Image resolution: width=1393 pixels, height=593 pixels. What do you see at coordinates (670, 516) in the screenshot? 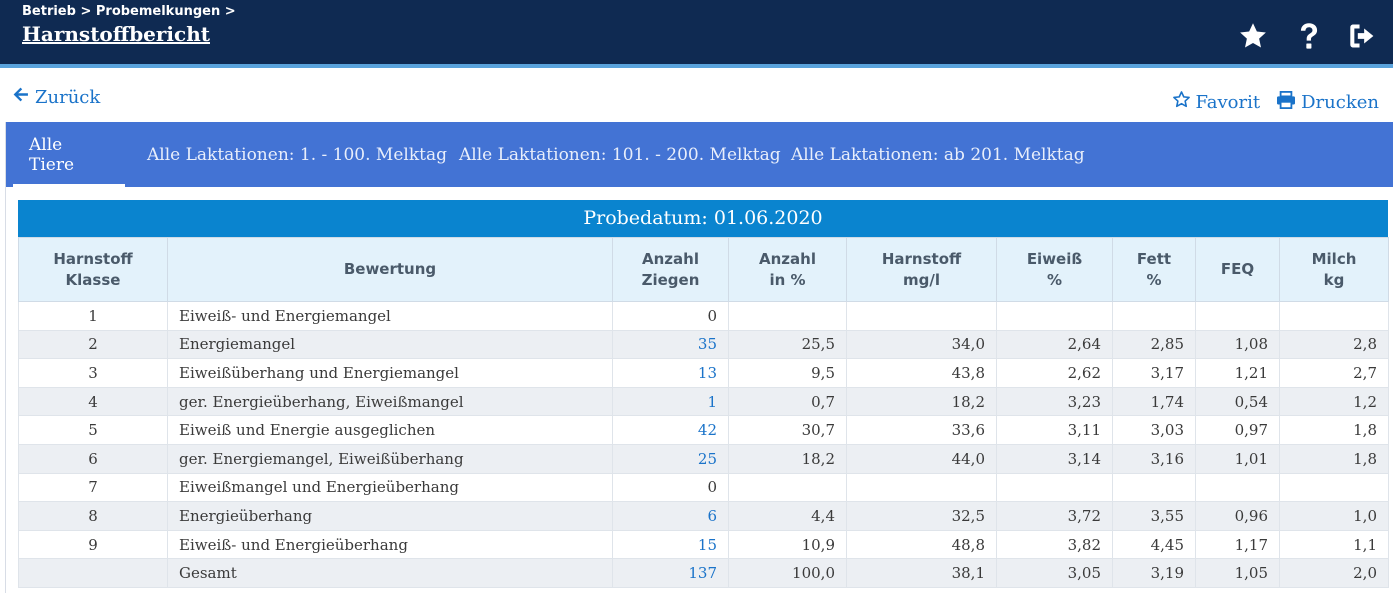
I see `goat-count-cell: 6` at bounding box center [670, 516].